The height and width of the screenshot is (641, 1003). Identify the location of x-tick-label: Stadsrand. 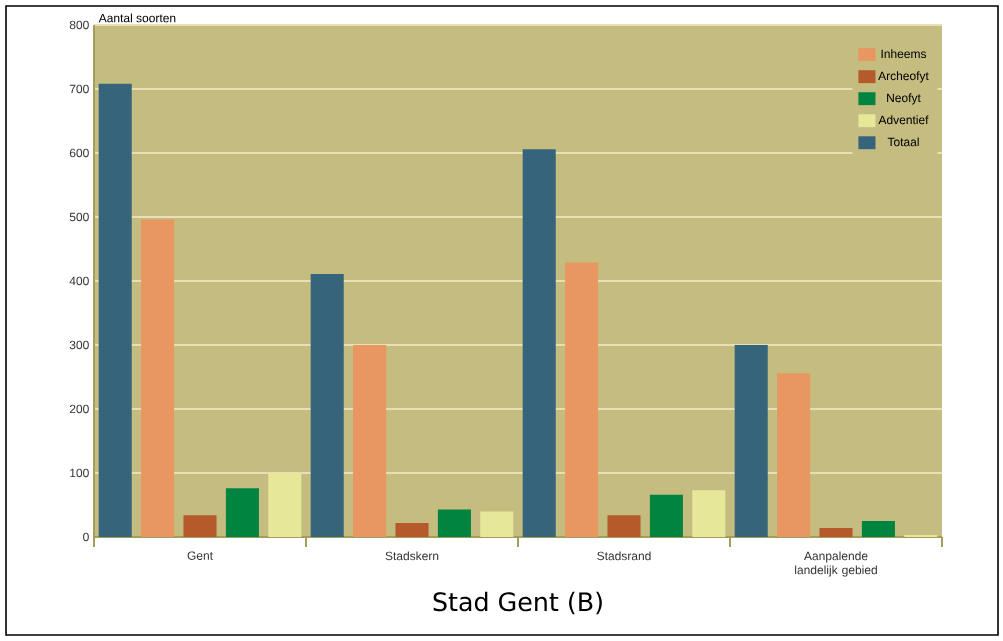
(624, 556).